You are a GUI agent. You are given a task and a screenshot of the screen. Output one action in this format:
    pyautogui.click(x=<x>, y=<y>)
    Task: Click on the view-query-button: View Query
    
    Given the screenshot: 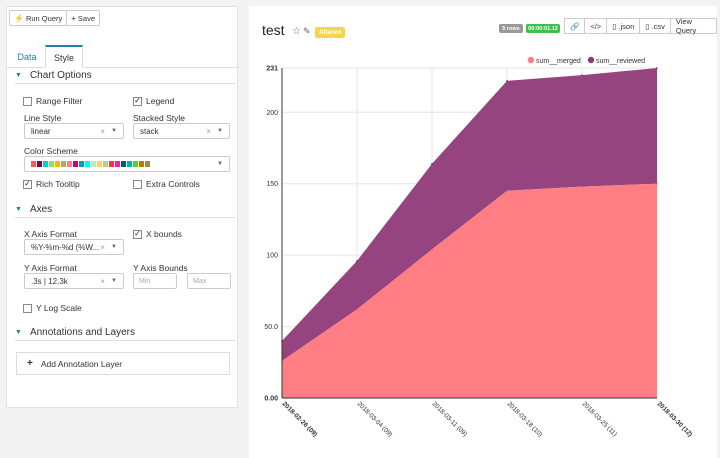 What is the action you would take?
    pyautogui.click(x=693, y=26)
    